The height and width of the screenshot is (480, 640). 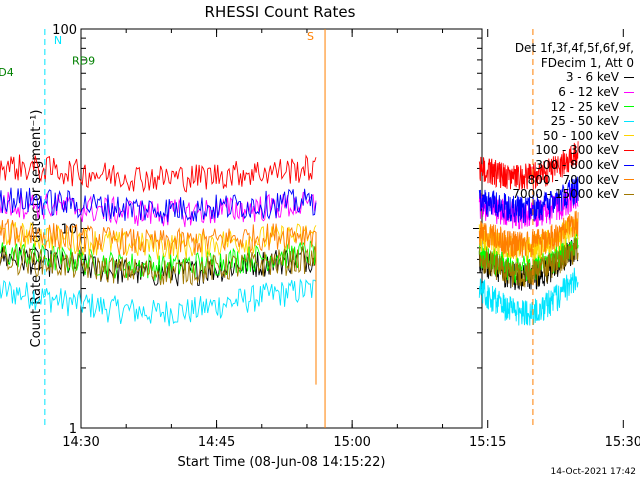 I want to click on x-tick-label: 15:30, so click(x=622, y=442).